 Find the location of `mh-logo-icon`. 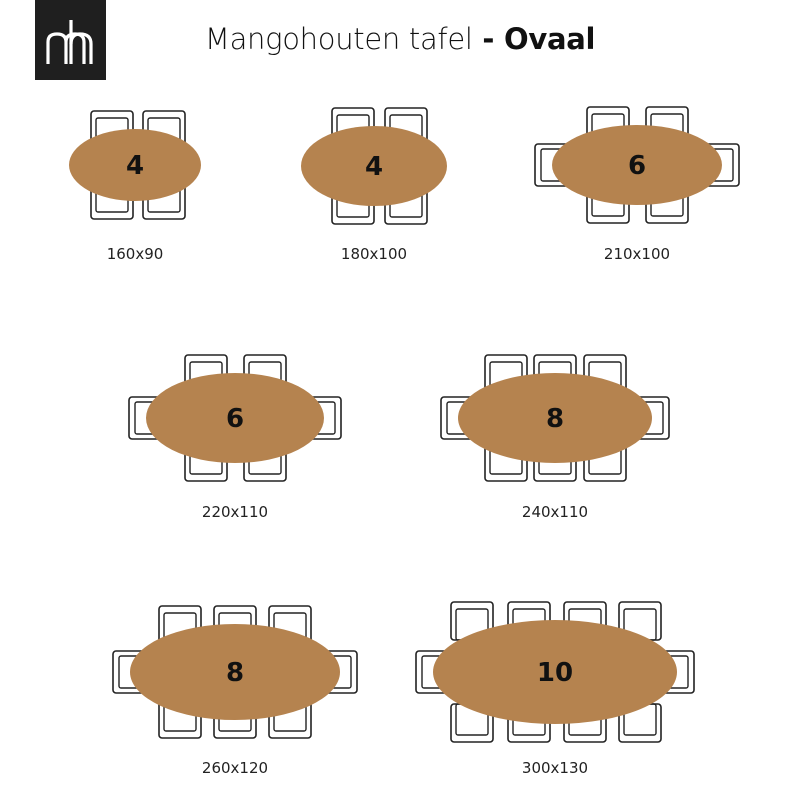

mh-logo-icon is located at coordinates (69, 42).